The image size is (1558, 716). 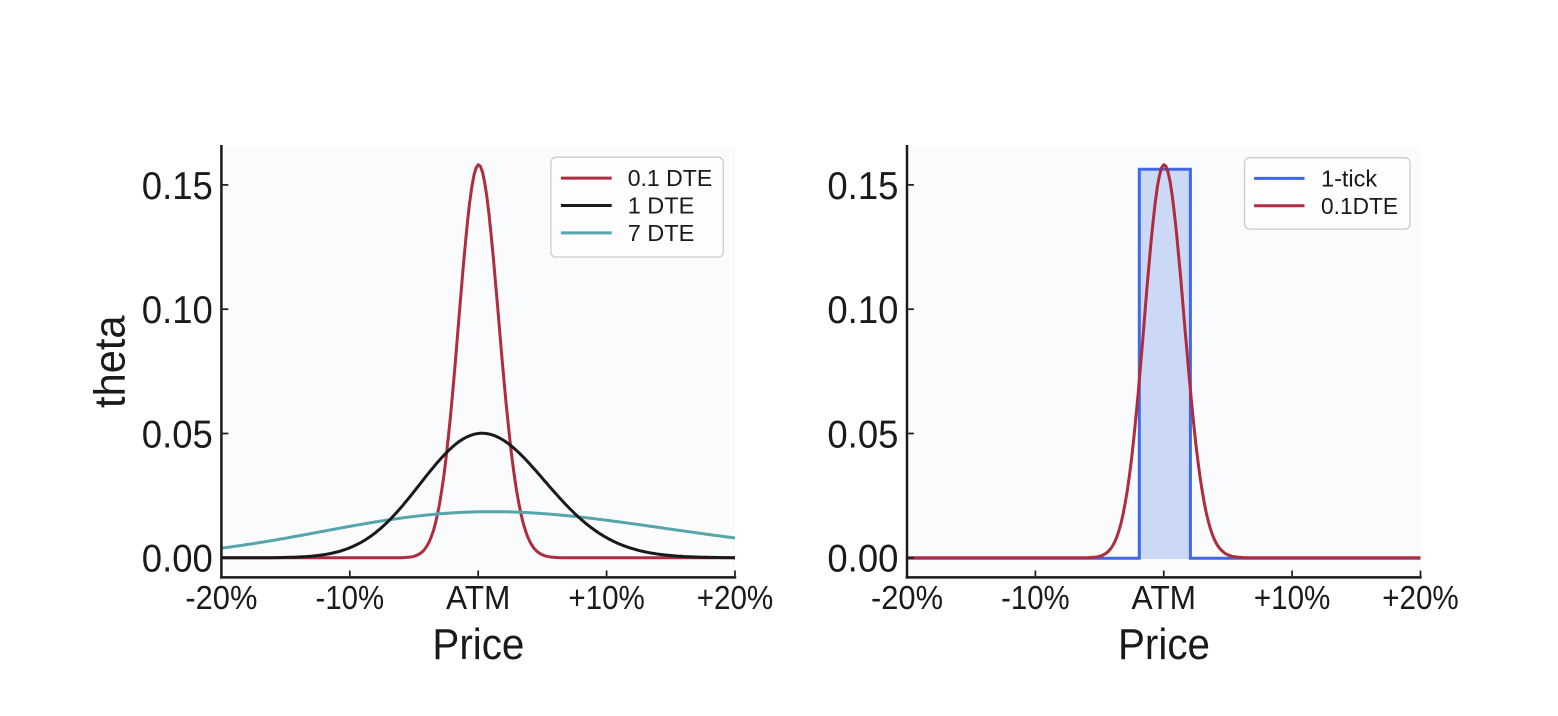 What do you see at coordinates (661, 206) in the screenshot?
I see `svg-text: 1 DTE` at bounding box center [661, 206].